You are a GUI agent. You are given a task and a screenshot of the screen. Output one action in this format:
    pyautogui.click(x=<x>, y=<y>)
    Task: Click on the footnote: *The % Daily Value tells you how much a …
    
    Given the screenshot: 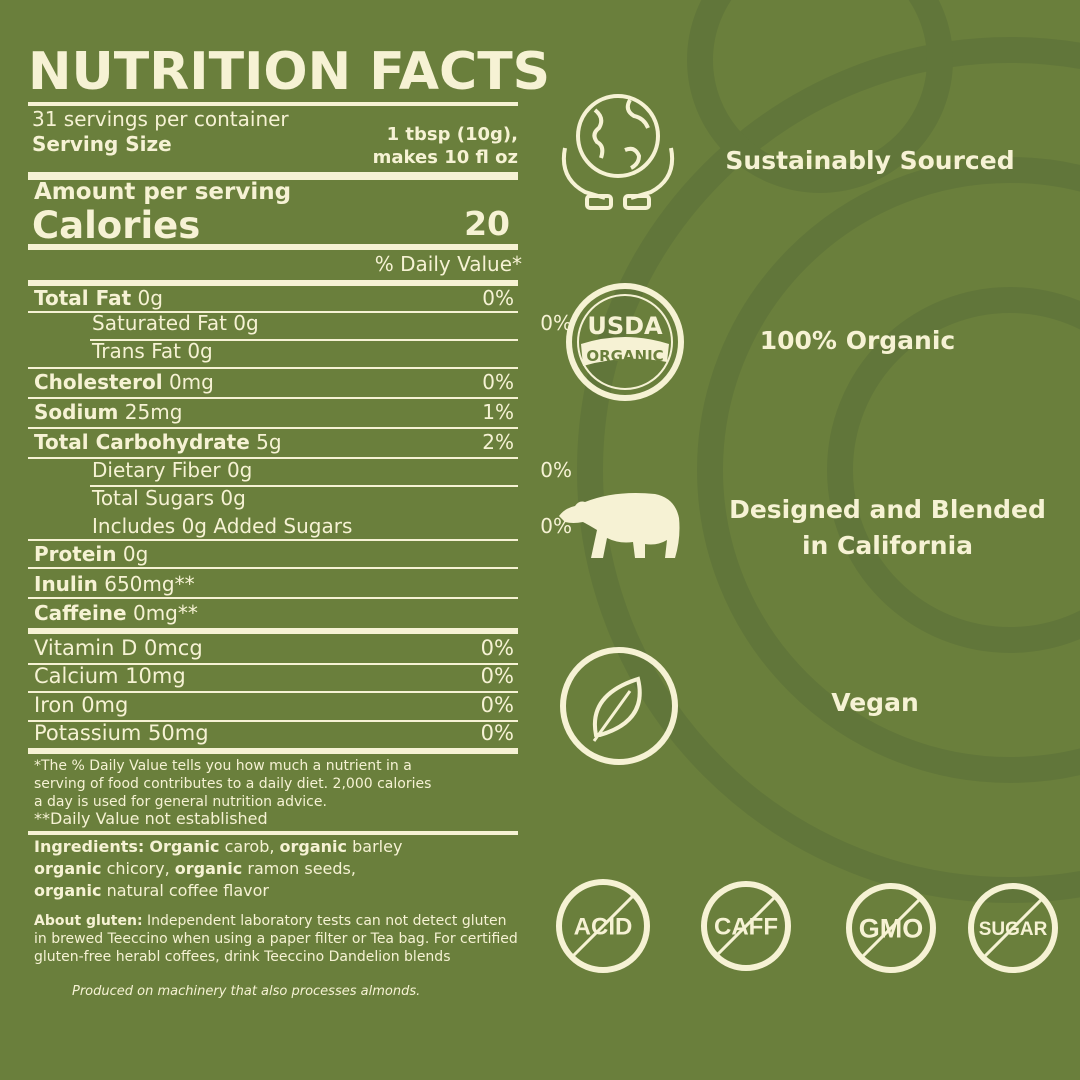 What is the action you would take?
    pyautogui.click(x=223, y=766)
    